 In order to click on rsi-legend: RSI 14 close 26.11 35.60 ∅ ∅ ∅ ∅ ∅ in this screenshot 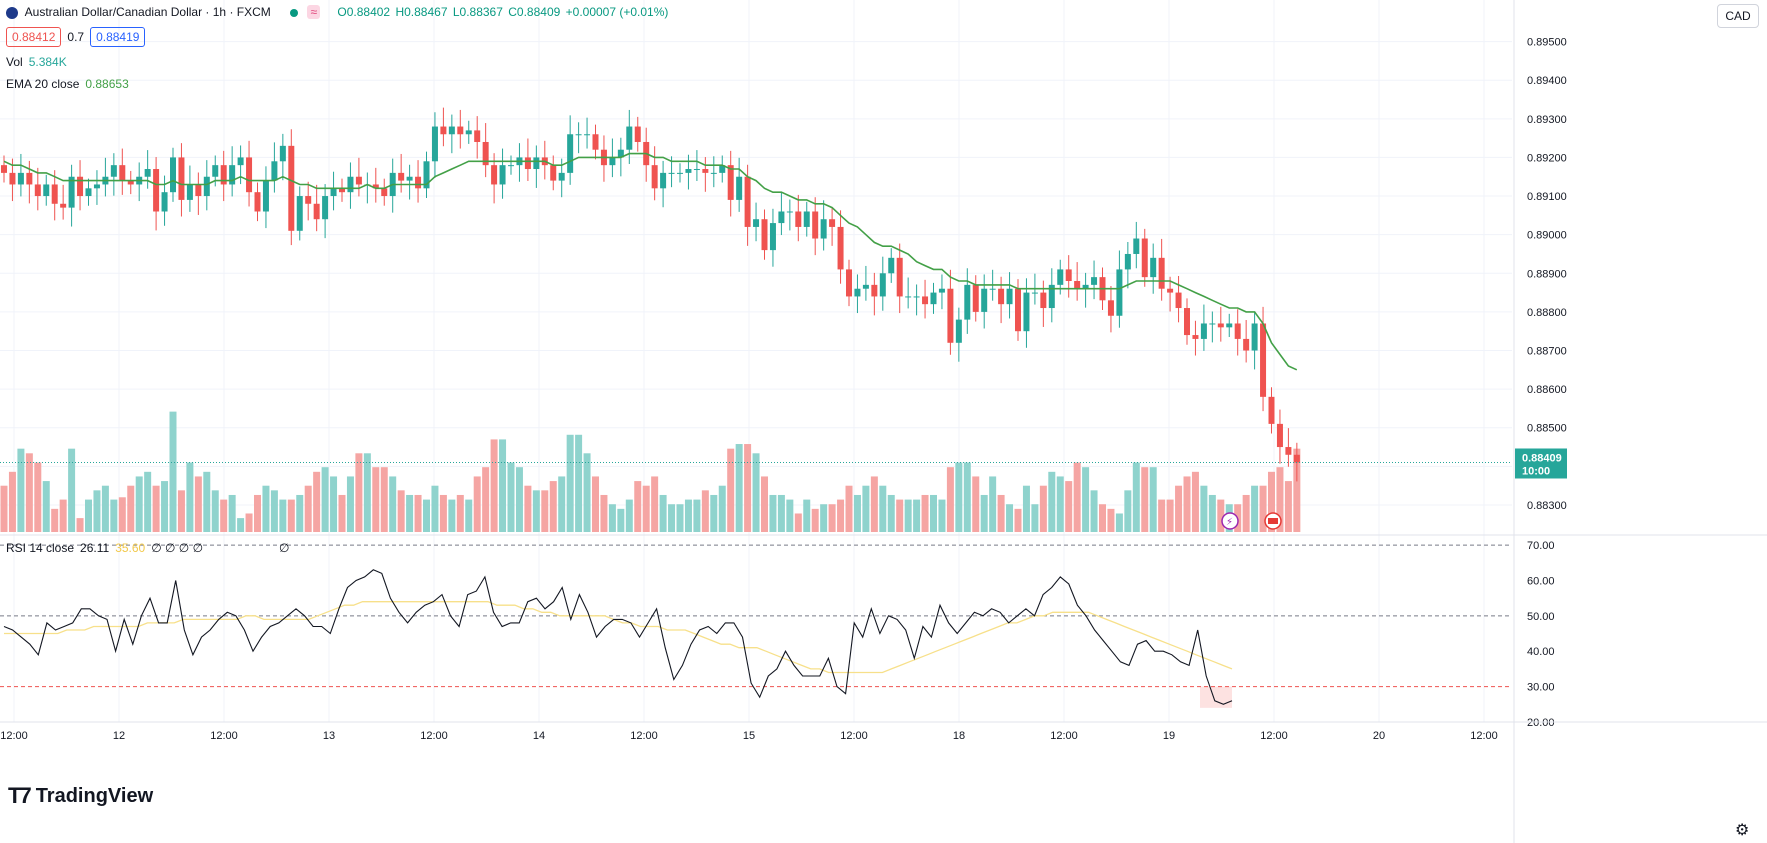, I will do `click(148, 548)`.